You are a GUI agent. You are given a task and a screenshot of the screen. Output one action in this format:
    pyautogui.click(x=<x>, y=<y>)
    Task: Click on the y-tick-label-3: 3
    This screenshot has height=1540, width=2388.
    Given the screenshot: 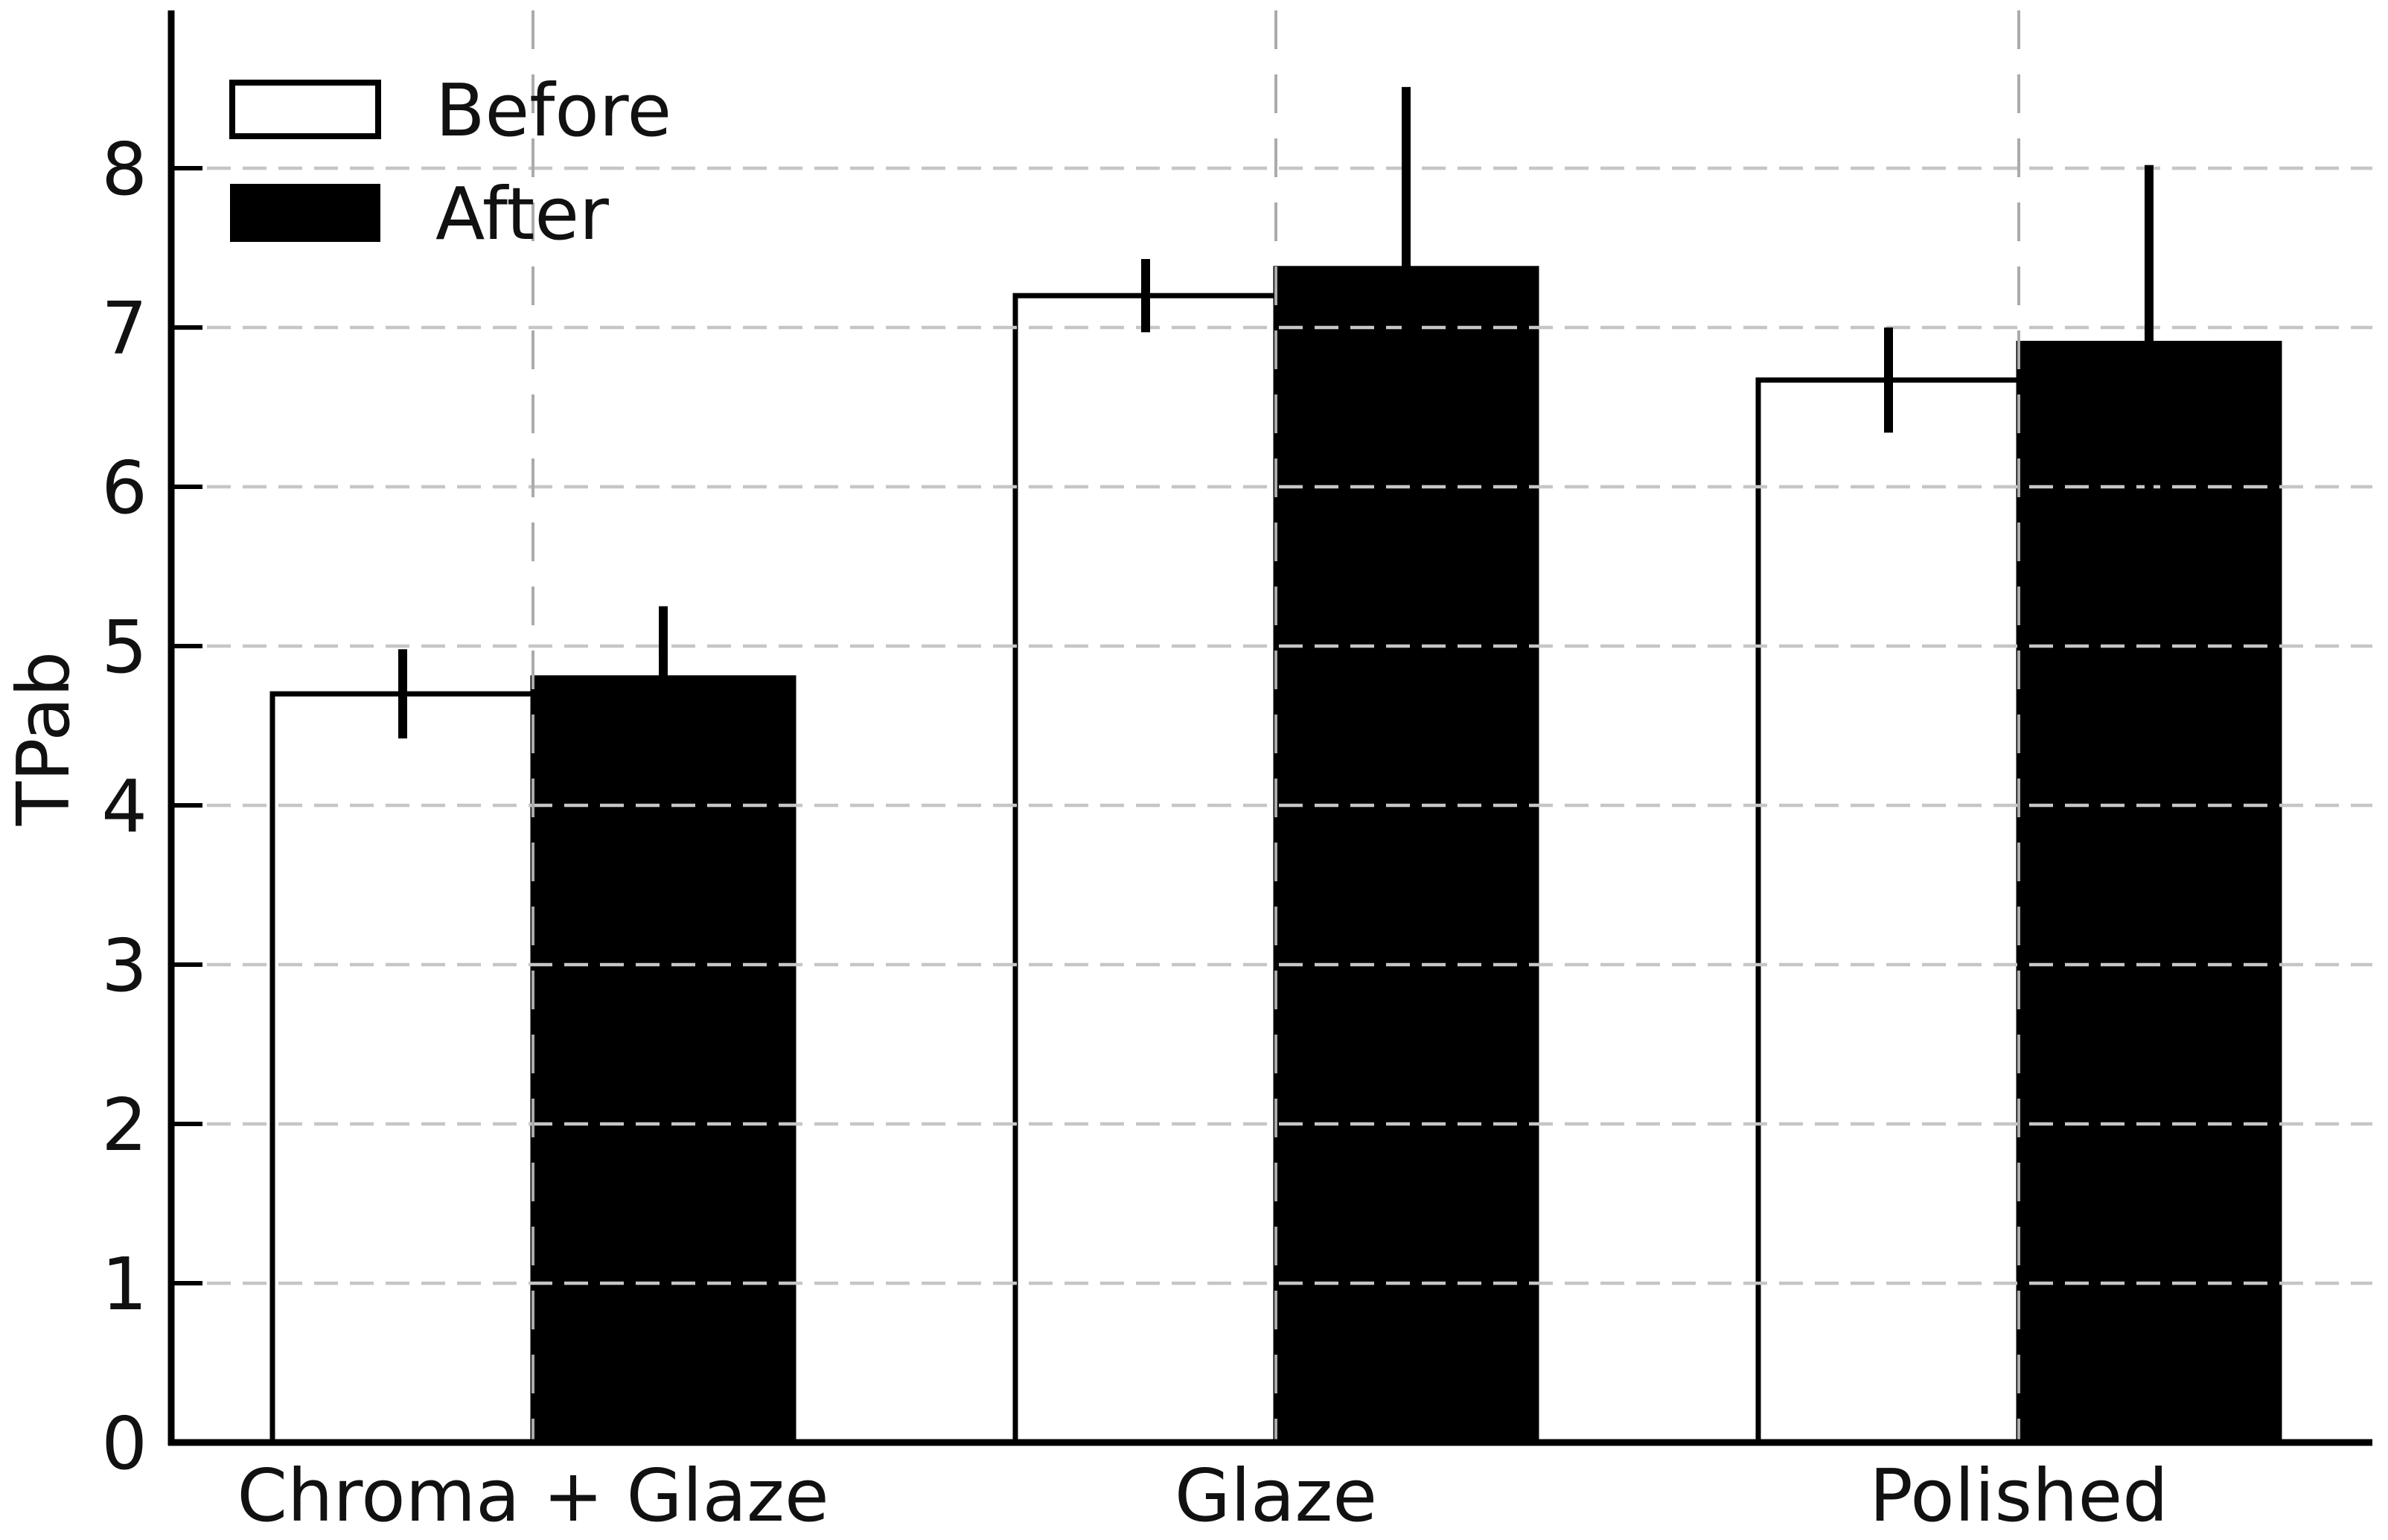 What is the action you would take?
    pyautogui.click(x=124, y=966)
    